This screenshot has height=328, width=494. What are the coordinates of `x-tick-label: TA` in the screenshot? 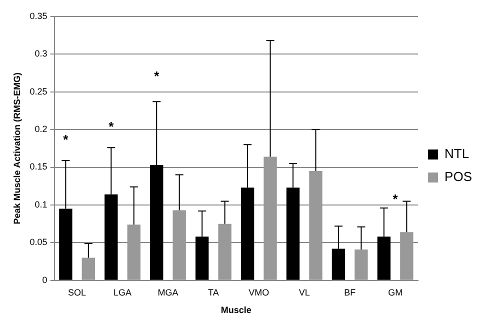 It's located at (213, 292).